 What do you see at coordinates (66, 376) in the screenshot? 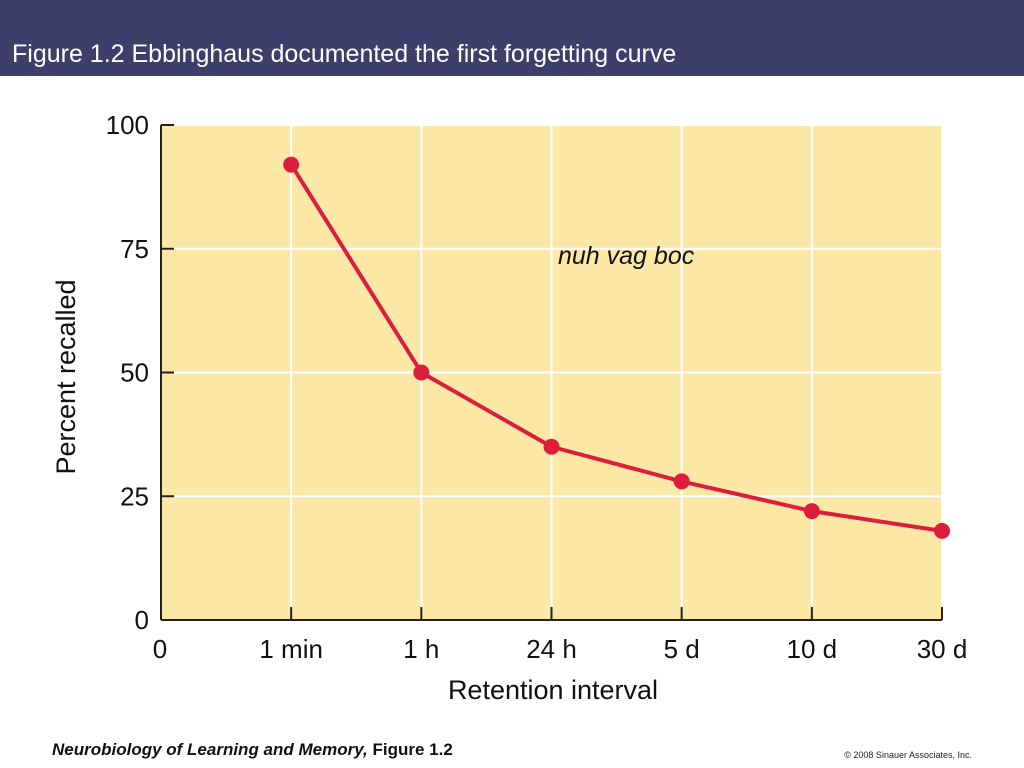
I see `y-axis-label: Percent recalled` at bounding box center [66, 376].